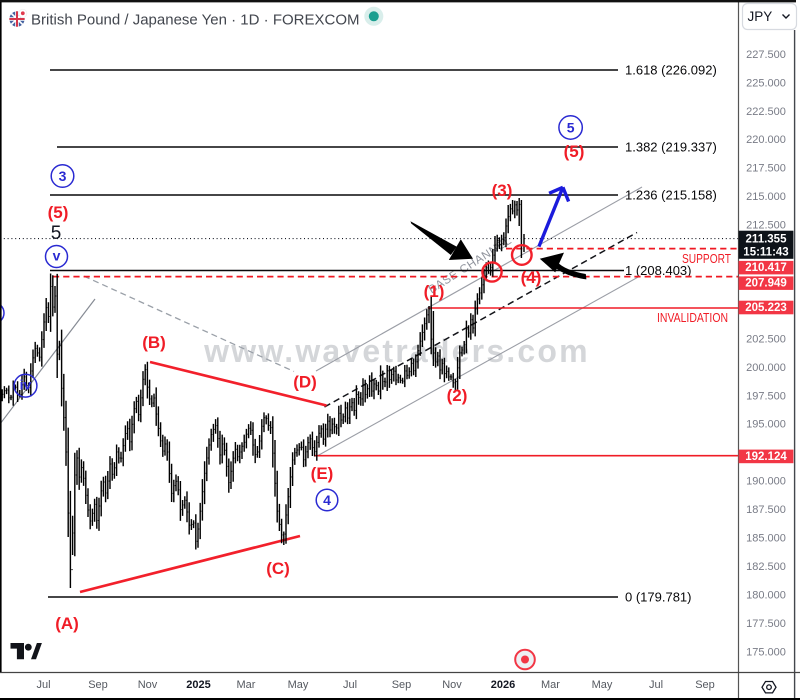 This screenshot has height=700, width=800. What do you see at coordinates (63, 176) in the screenshot?
I see `svg-text: 3` at bounding box center [63, 176].